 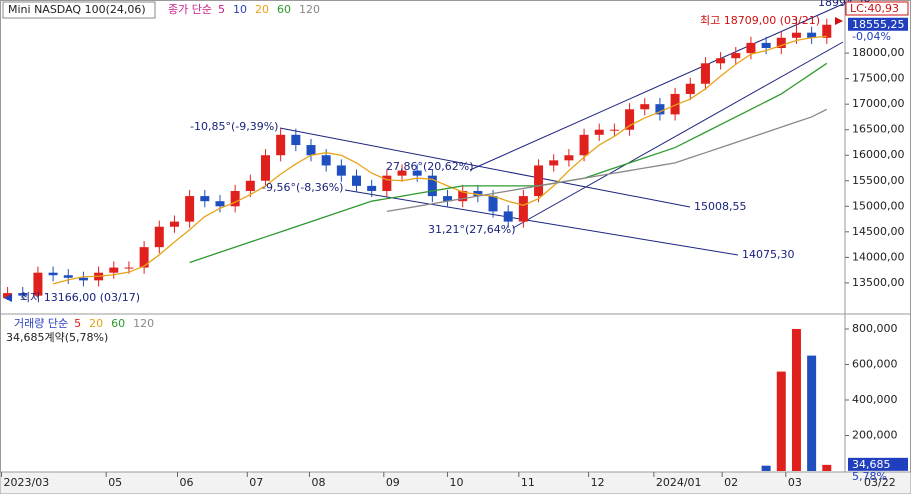 I want to click on annotation: 27,86°(20,62%), so click(x=430, y=166).